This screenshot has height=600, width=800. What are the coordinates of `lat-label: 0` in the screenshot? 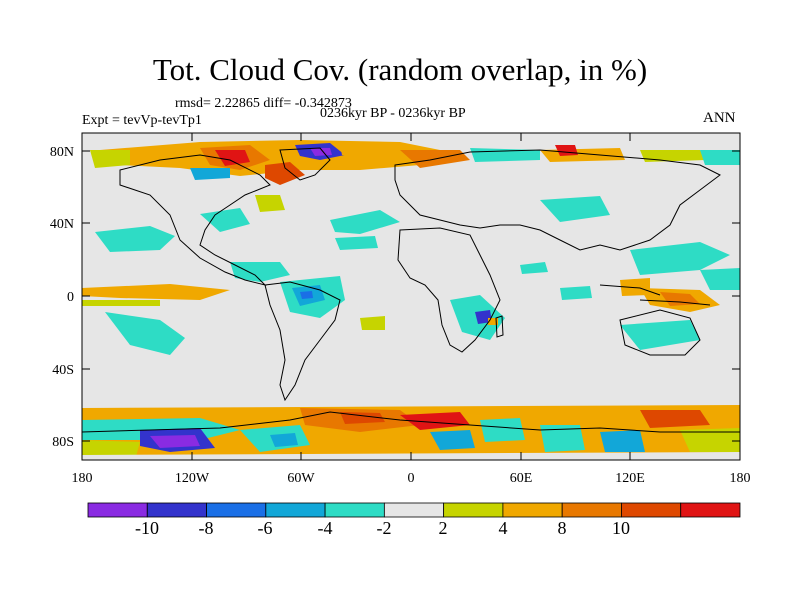 It's located at (70, 297).